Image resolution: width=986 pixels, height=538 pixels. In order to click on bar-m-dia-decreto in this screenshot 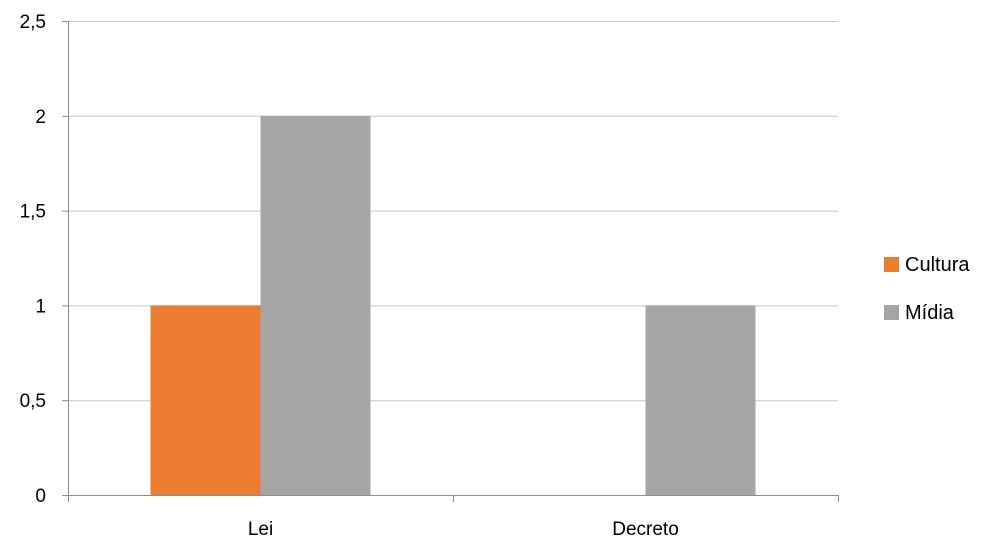, I will do `click(700, 400)`.